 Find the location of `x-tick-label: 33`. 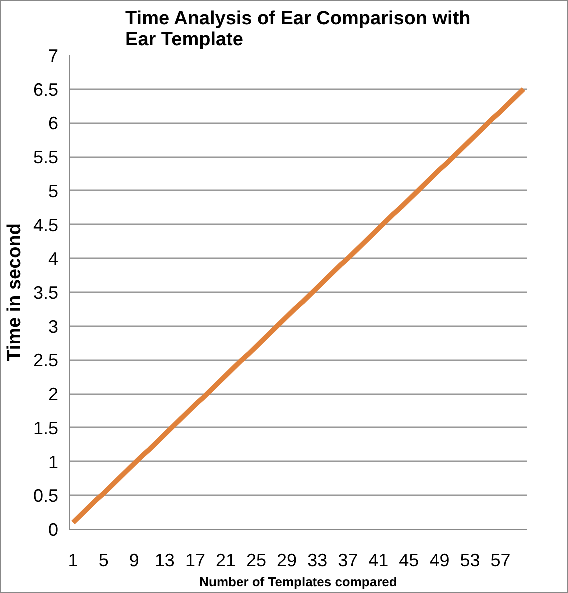

x-tick-label: 33 is located at coordinates (318, 560).